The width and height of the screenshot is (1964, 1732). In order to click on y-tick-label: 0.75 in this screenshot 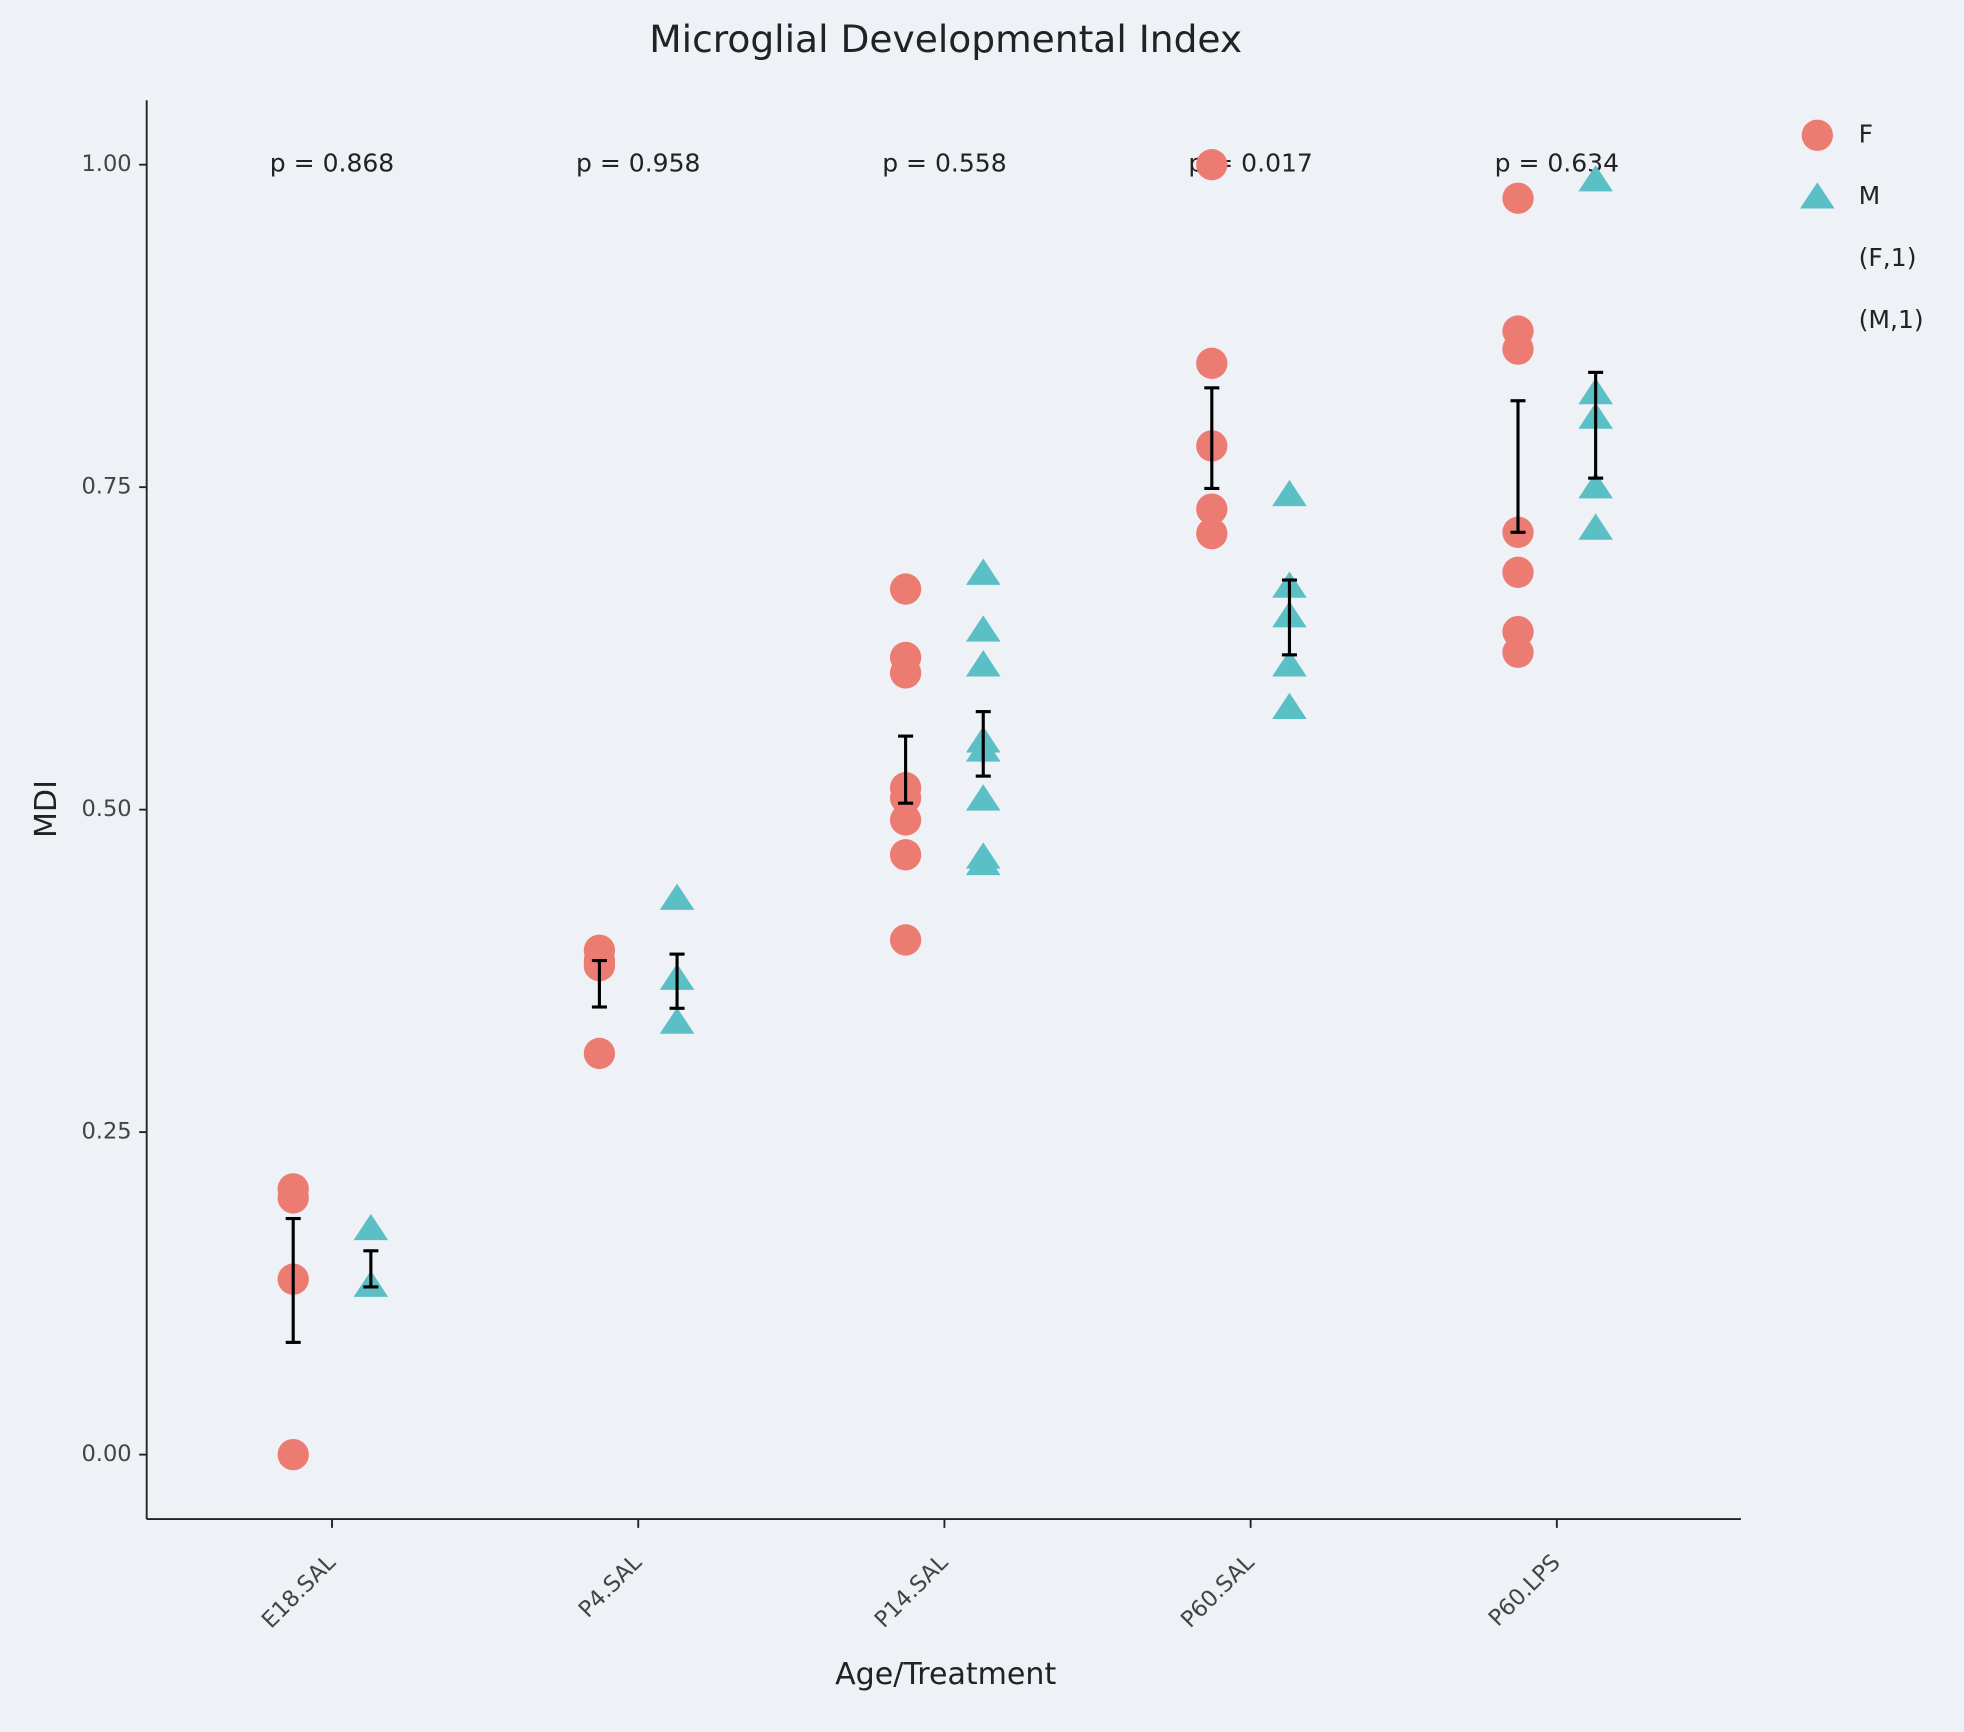, I will do `click(106, 487)`.